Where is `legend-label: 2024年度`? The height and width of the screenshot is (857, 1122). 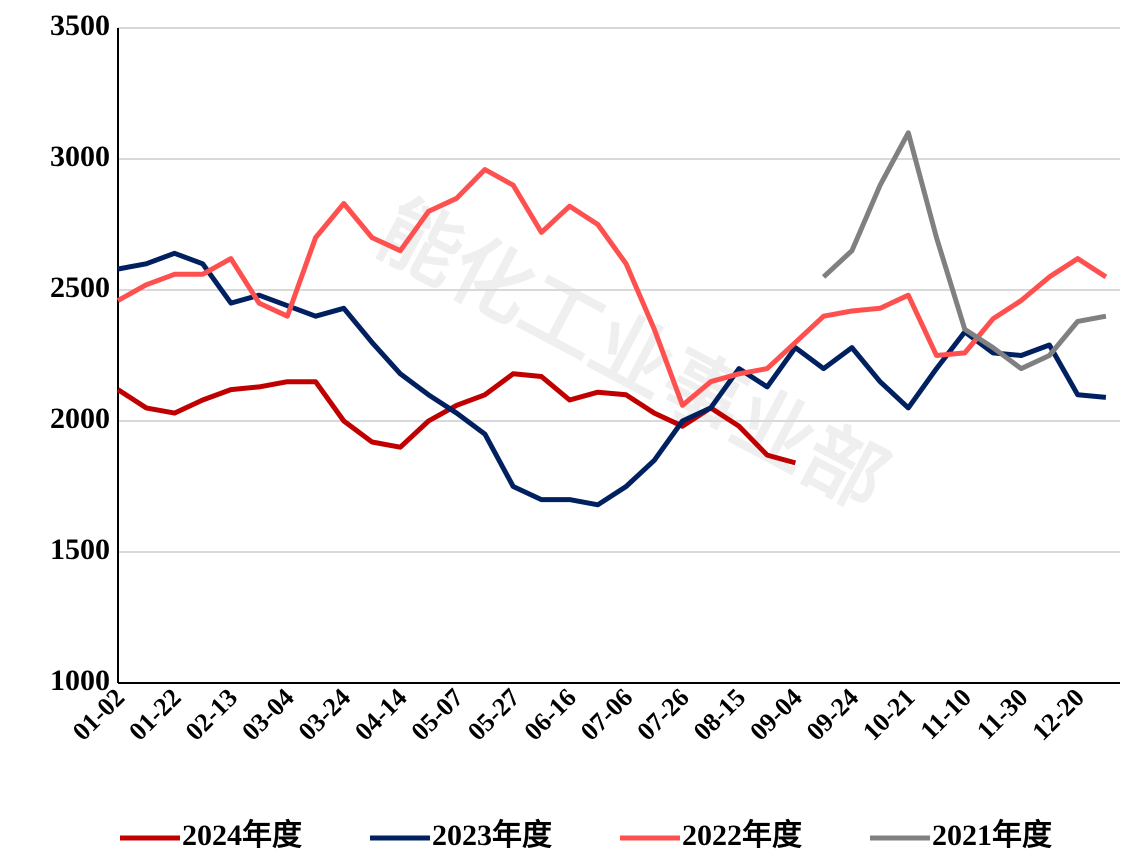
legend-label: 2024年度 is located at coordinates (242, 835).